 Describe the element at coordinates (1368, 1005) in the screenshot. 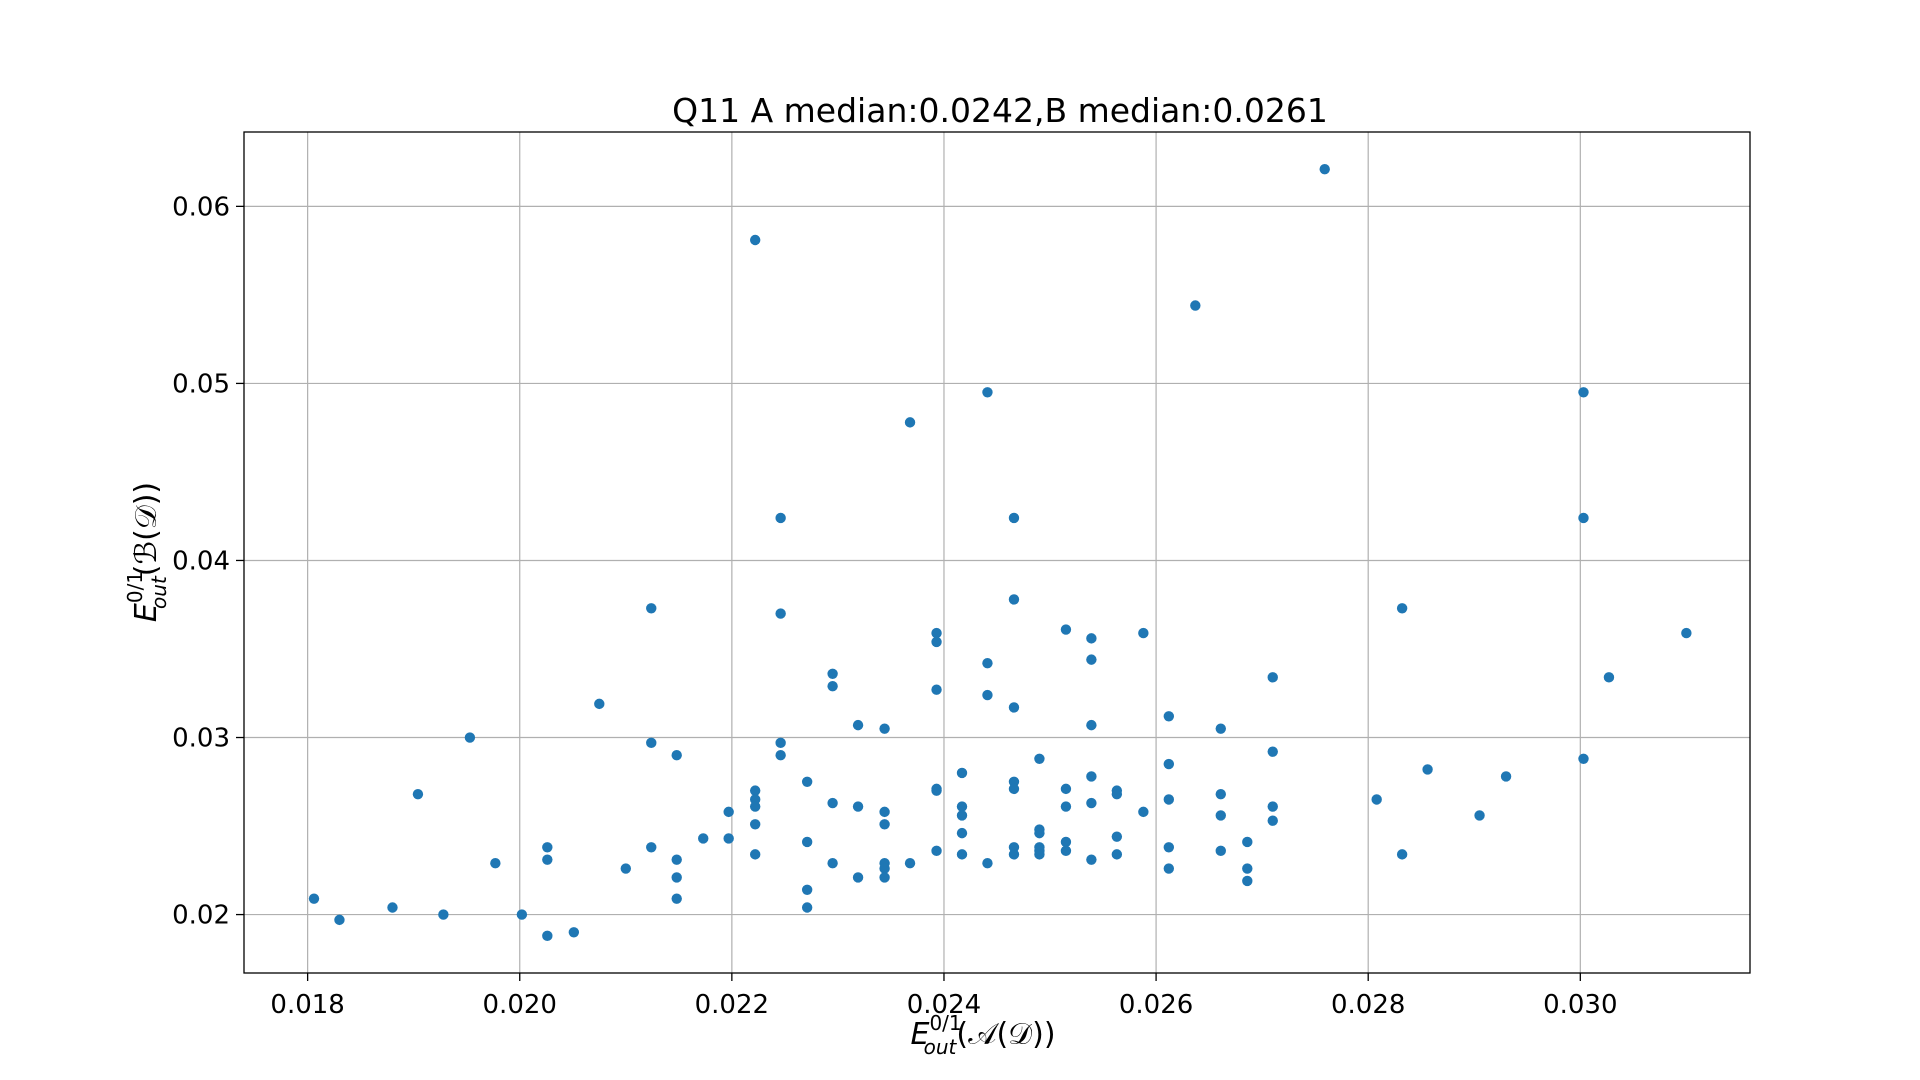

I see `x-tick-label: 0.028` at that location.